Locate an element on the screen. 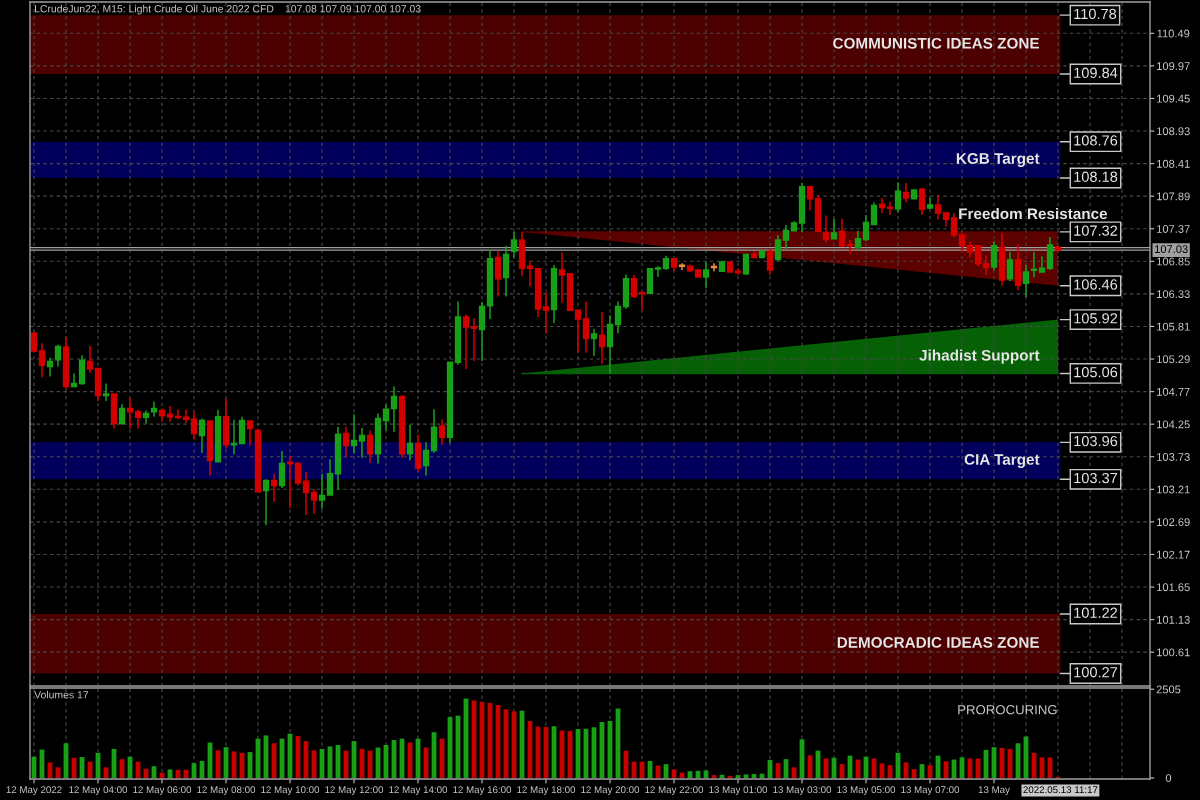 The image size is (1200, 800). y-tick-label: 106.33 is located at coordinates (1173, 294).